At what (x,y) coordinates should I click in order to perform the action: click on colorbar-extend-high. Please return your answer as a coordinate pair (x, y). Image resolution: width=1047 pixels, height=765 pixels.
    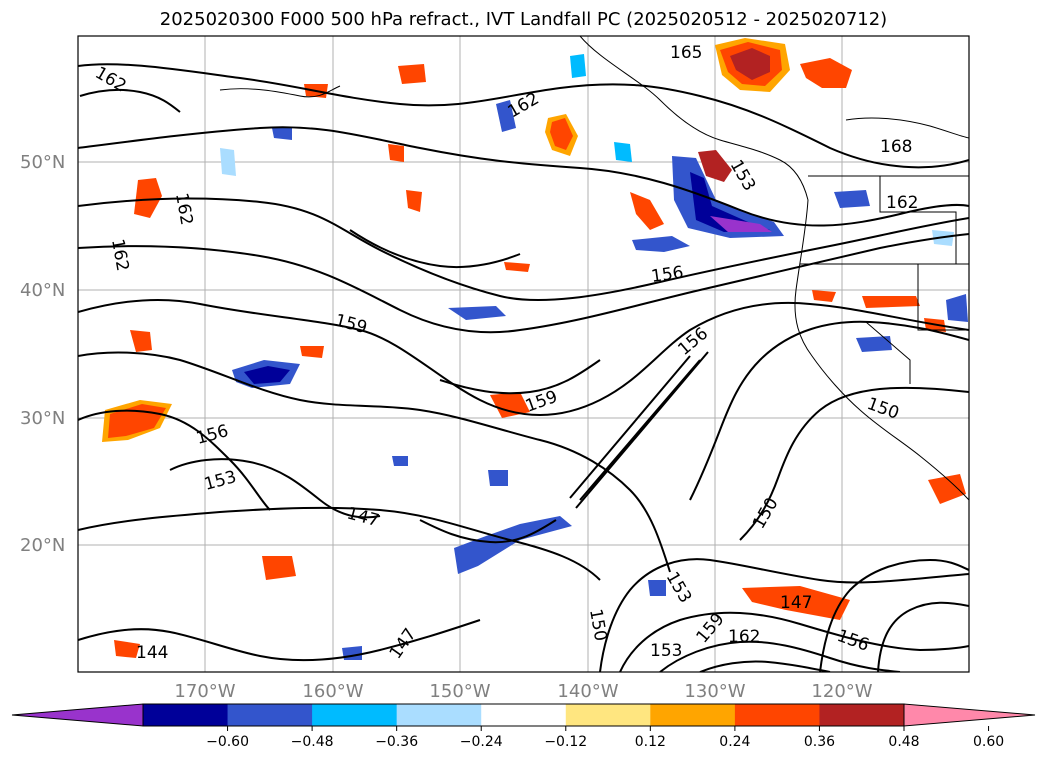
    Looking at the image, I should click on (969, 715).